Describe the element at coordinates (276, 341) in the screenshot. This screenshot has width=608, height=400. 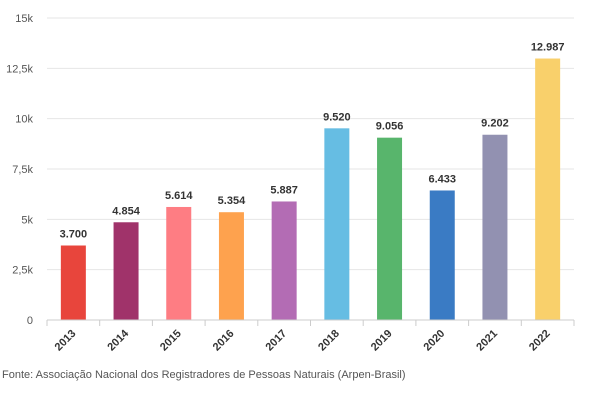
I see `x-tick-label-2017: 2017` at that location.